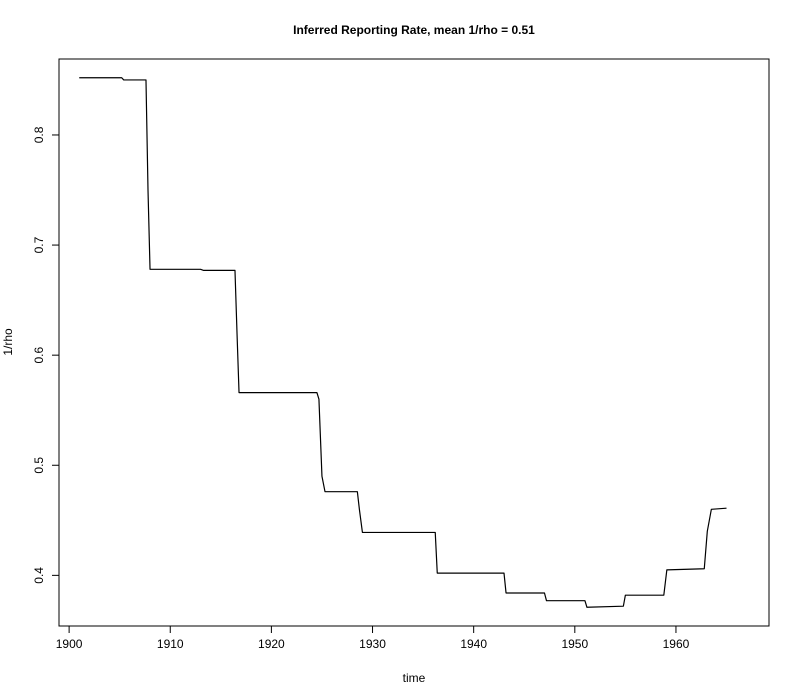  I want to click on x-tick-label: 1900, so click(69, 644).